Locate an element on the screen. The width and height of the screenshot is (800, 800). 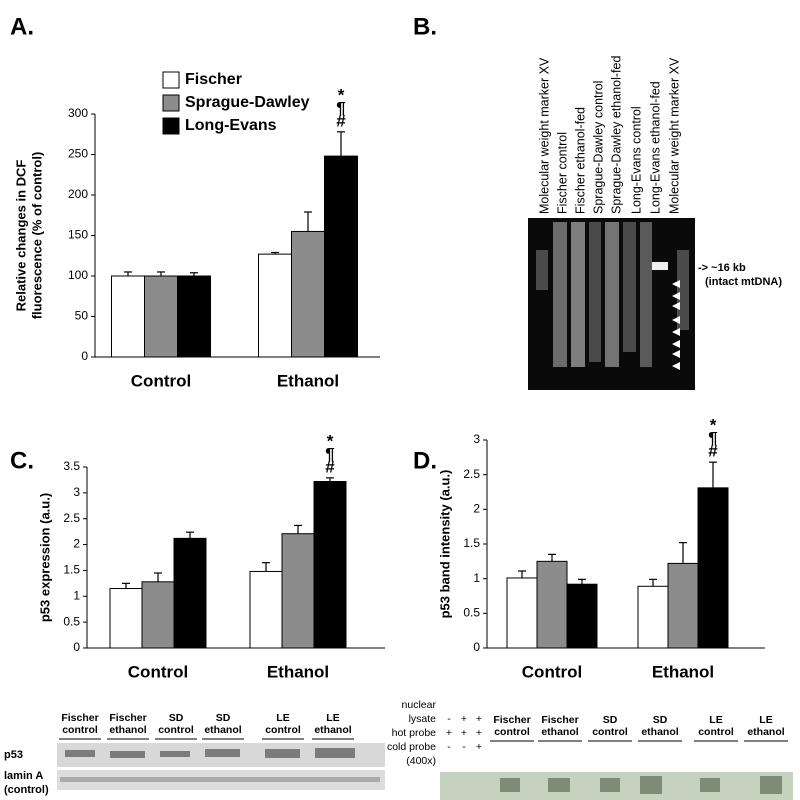
y-axis-label: Relative changes in DCF is located at coordinates (20, 236).